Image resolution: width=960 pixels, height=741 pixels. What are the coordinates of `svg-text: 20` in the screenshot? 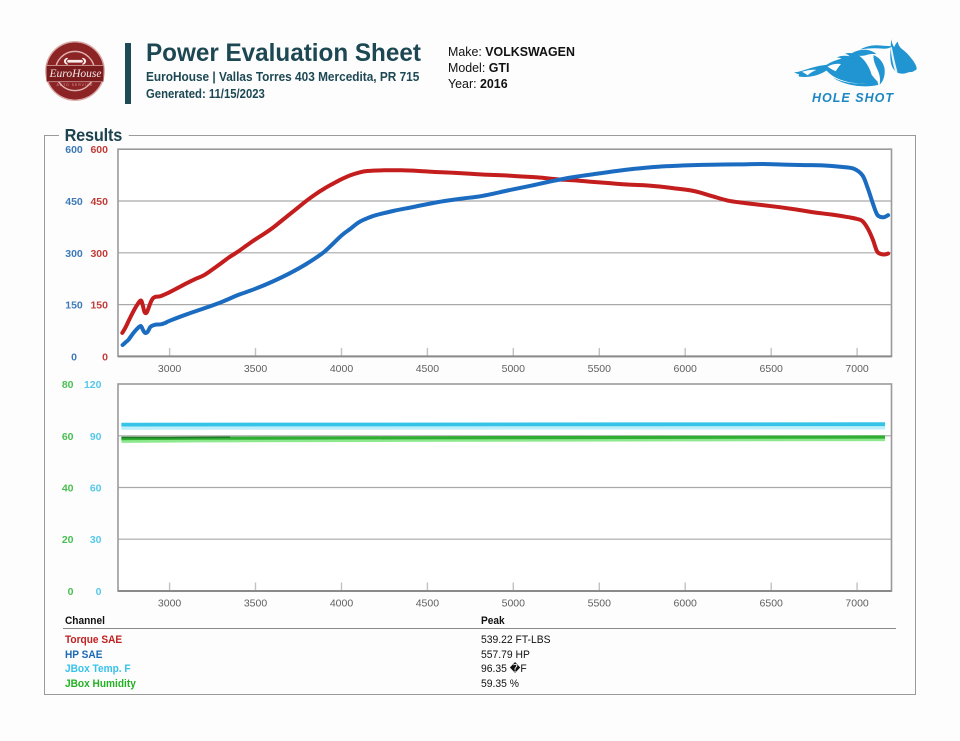 It's located at (68, 540).